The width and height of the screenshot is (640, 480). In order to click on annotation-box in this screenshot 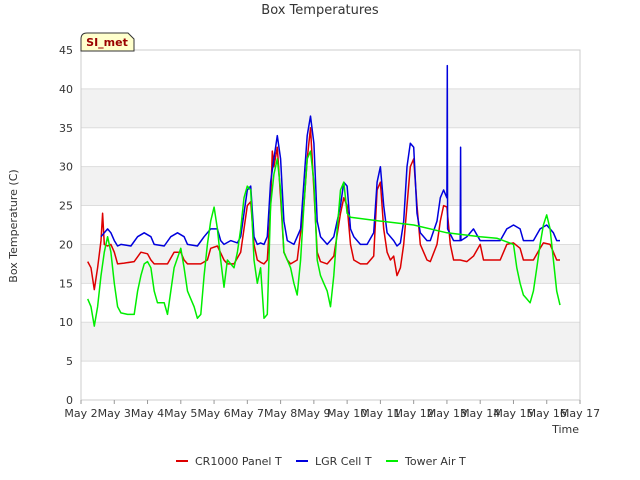, I will do `click(107, 42)`.